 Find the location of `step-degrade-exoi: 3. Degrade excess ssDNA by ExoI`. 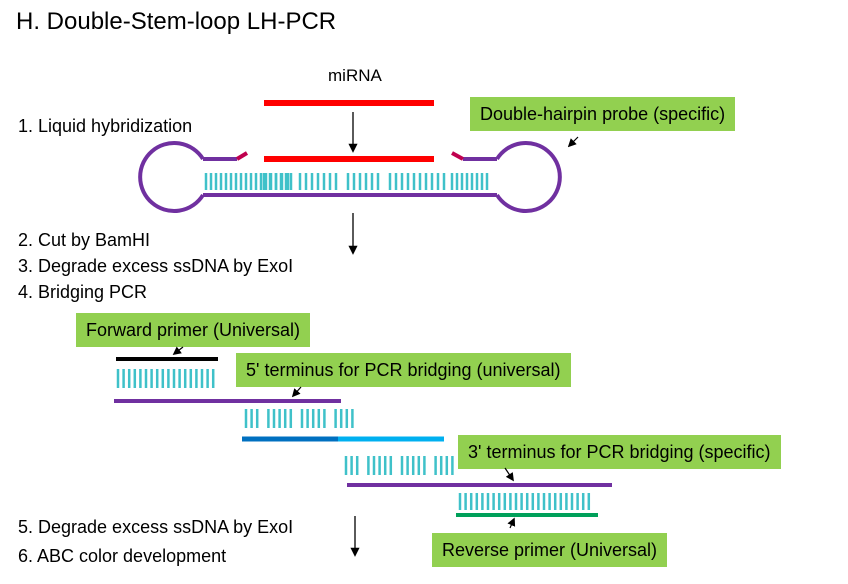

step-degrade-exoi: 3. Degrade excess ssDNA by ExoI is located at coordinates (156, 266).